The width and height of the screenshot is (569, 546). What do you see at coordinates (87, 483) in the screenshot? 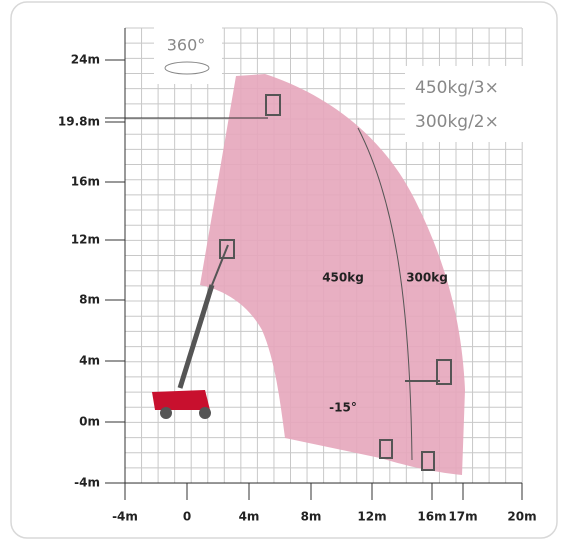
I see `y-label: -4m` at bounding box center [87, 483].